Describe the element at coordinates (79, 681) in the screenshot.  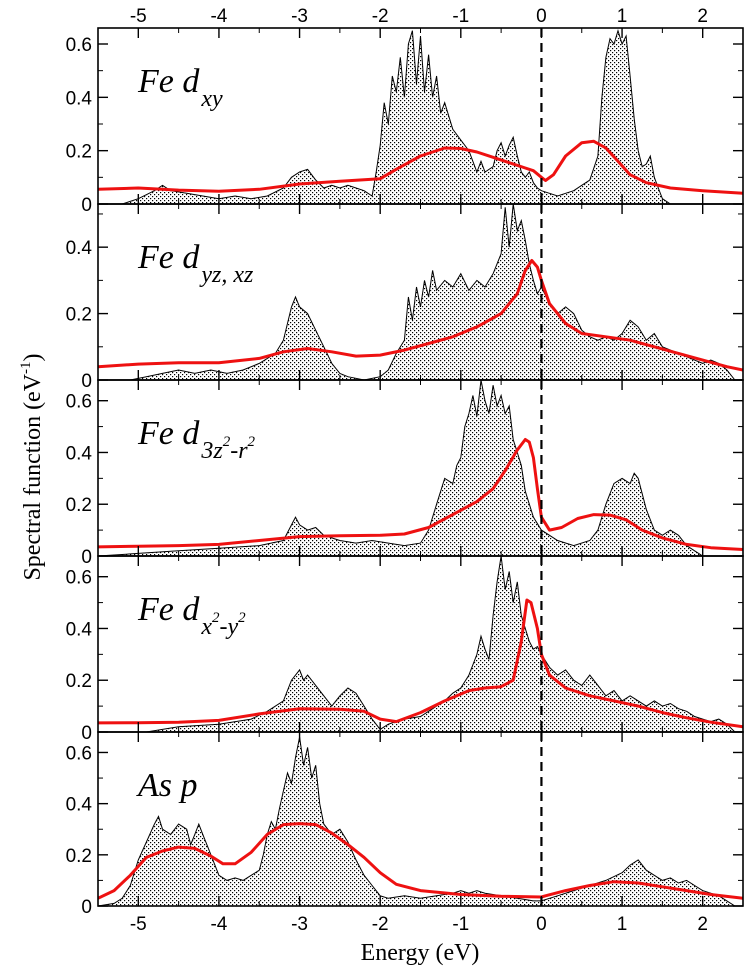
I see `y-tick-label-panel-4: 0.2` at that location.